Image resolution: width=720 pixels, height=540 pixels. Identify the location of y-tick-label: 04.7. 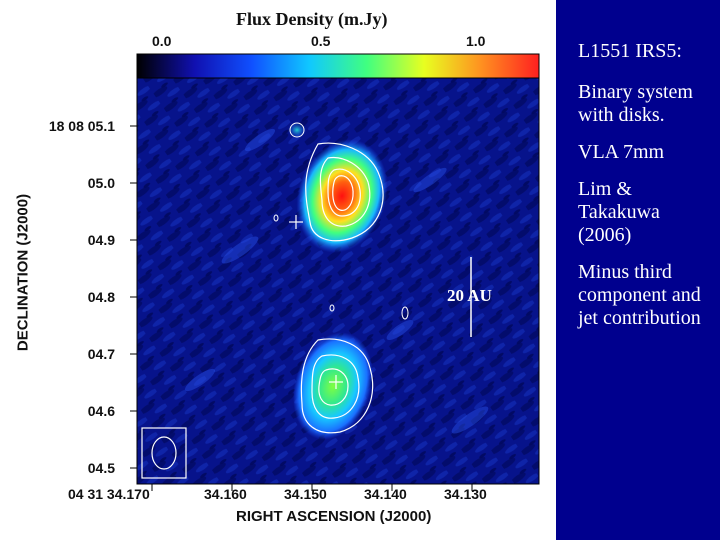
(101, 354).